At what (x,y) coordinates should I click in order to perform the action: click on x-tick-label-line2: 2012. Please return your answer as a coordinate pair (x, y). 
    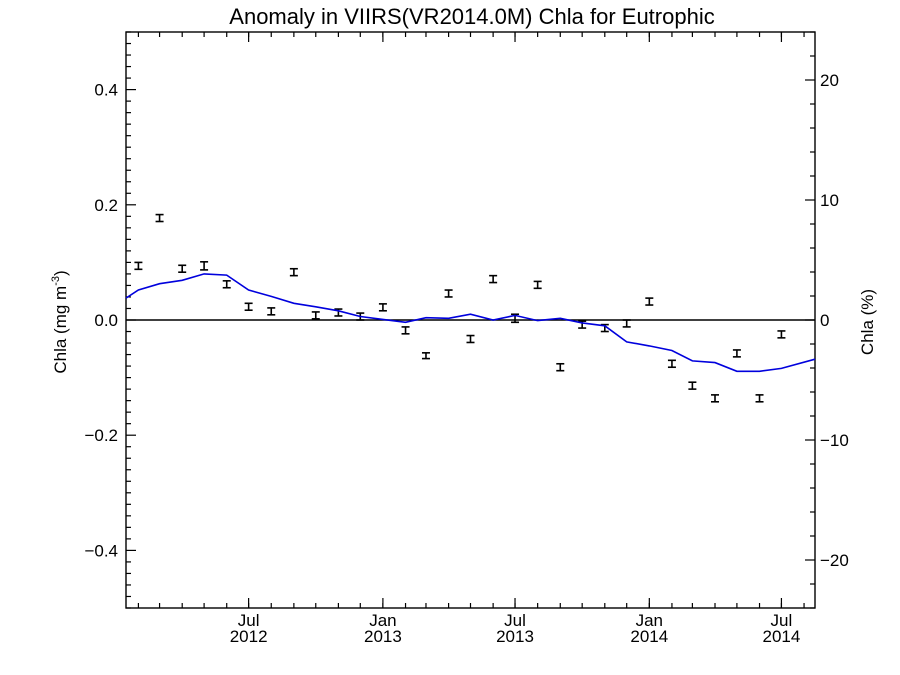
    Looking at the image, I should click on (249, 636).